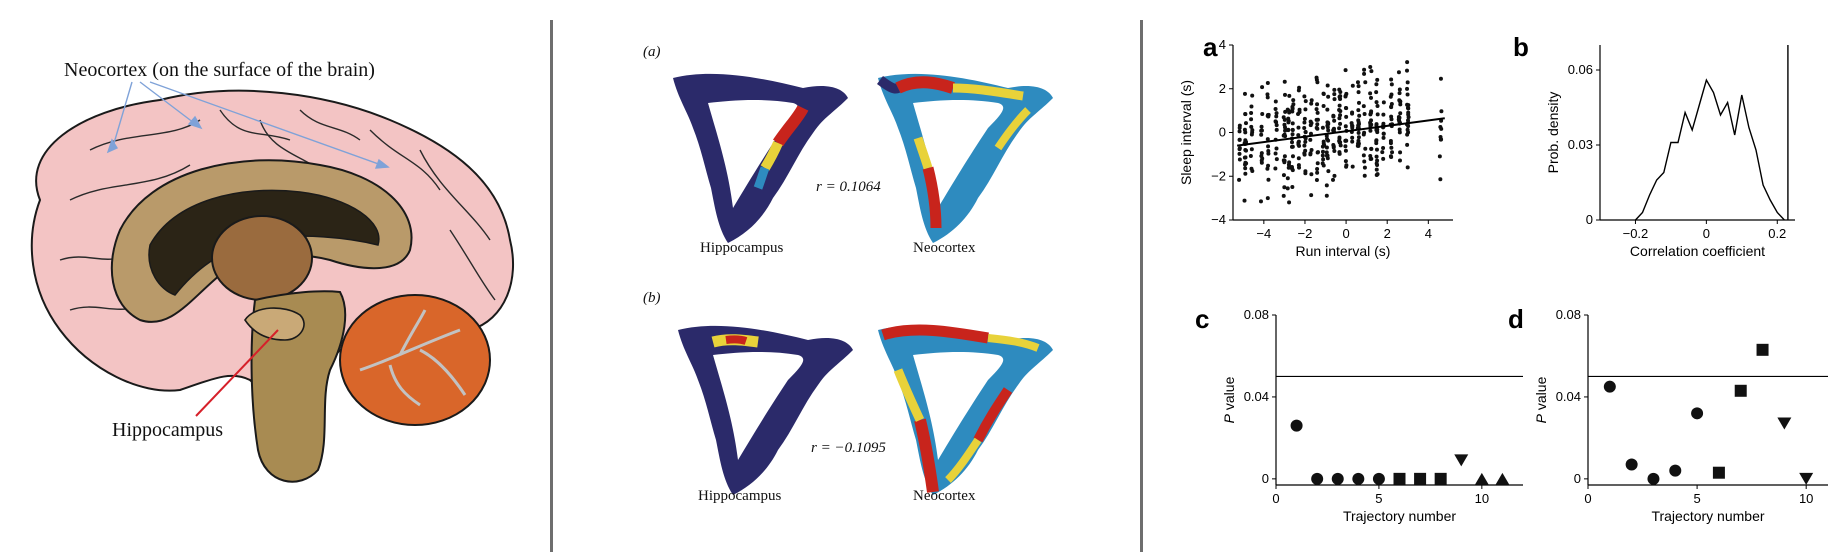  Describe the element at coordinates (965, 158) in the screenshot. I see `heatmap-a-neocortex` at that location.